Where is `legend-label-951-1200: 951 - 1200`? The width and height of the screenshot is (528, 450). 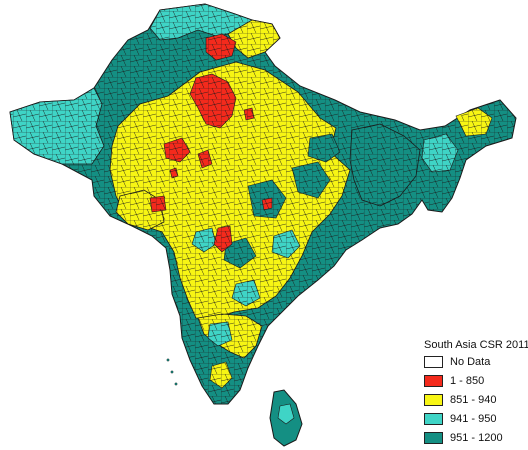
legend-label-951-1200: 951 - 1200 is located at coordinates (476, 437).